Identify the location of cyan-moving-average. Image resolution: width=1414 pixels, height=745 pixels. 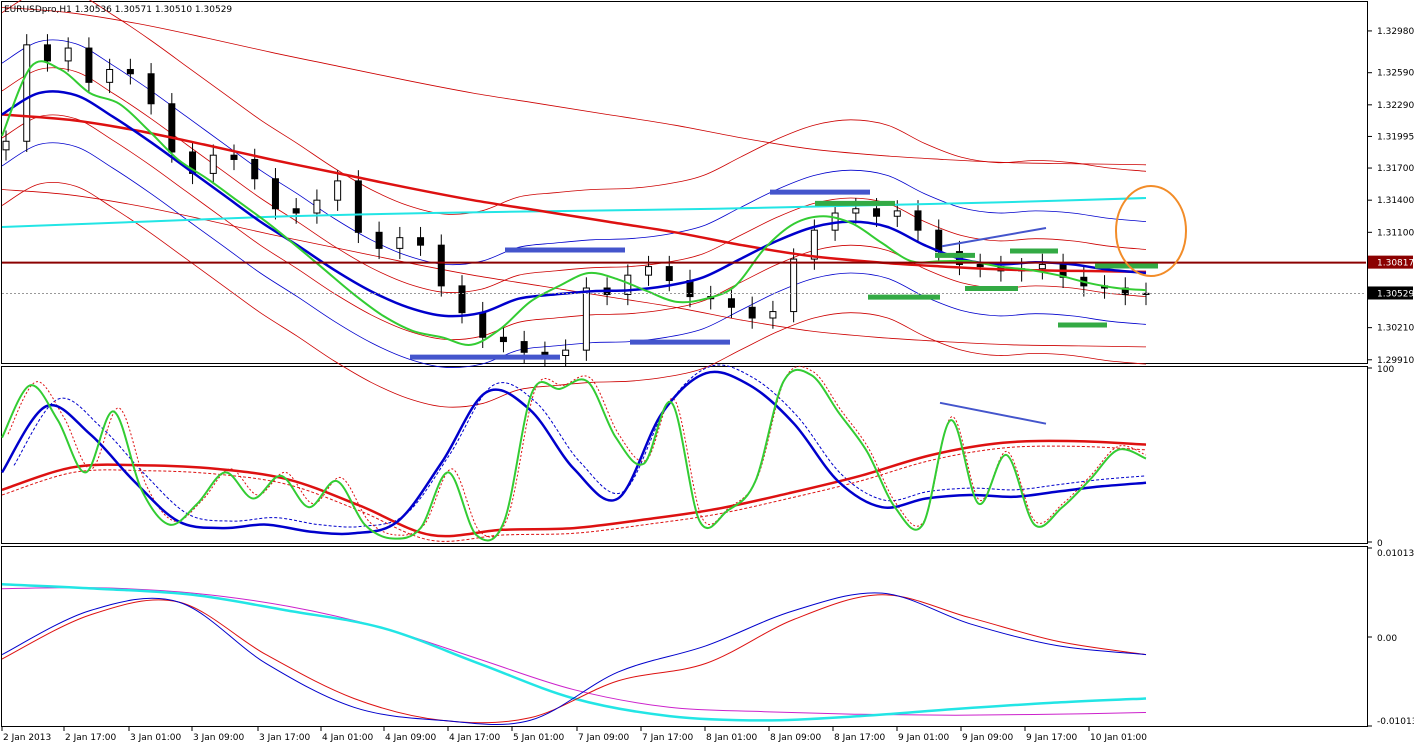
(574, 212).